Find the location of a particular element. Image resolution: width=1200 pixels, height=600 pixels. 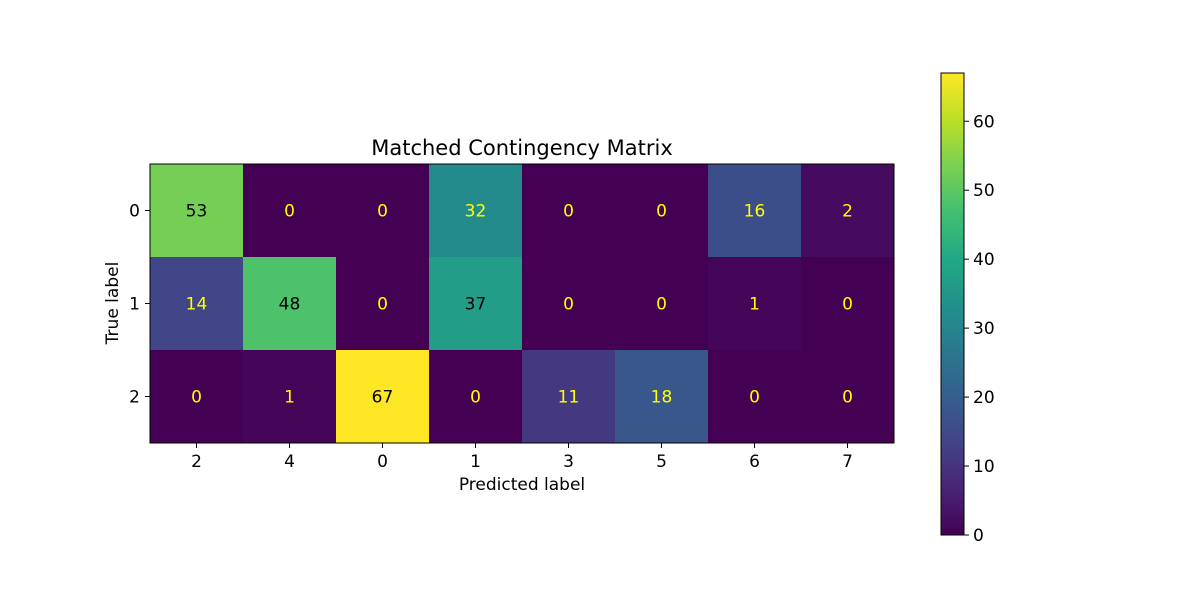

cell-value-label: 37 is located at coordinates (476, 305).